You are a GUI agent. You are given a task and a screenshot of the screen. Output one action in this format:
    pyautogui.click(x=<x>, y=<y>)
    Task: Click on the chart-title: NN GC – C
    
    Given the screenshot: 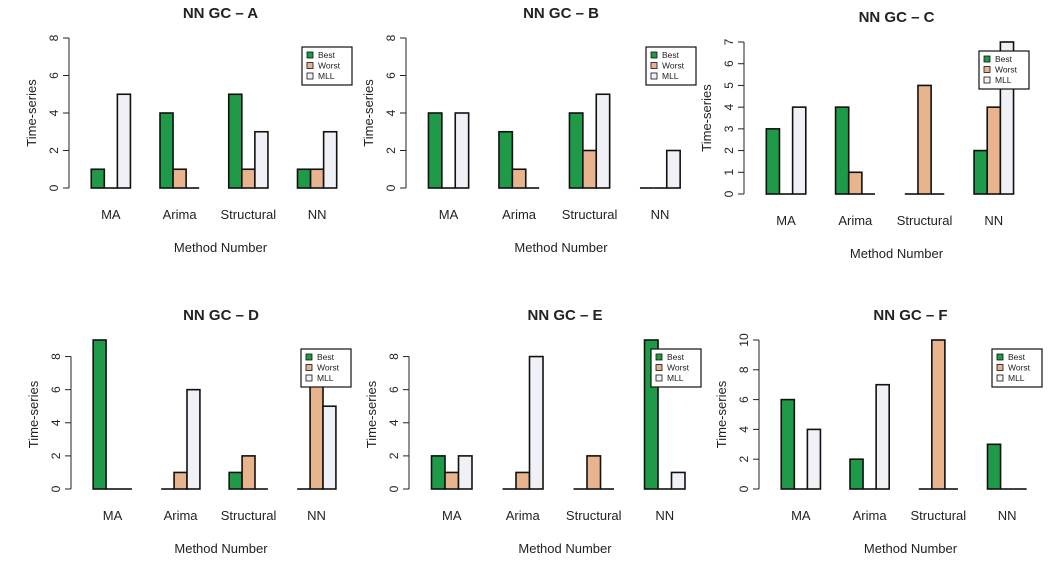 What is the action you would take?
    pyautogui.click(x=897, y=17)
    